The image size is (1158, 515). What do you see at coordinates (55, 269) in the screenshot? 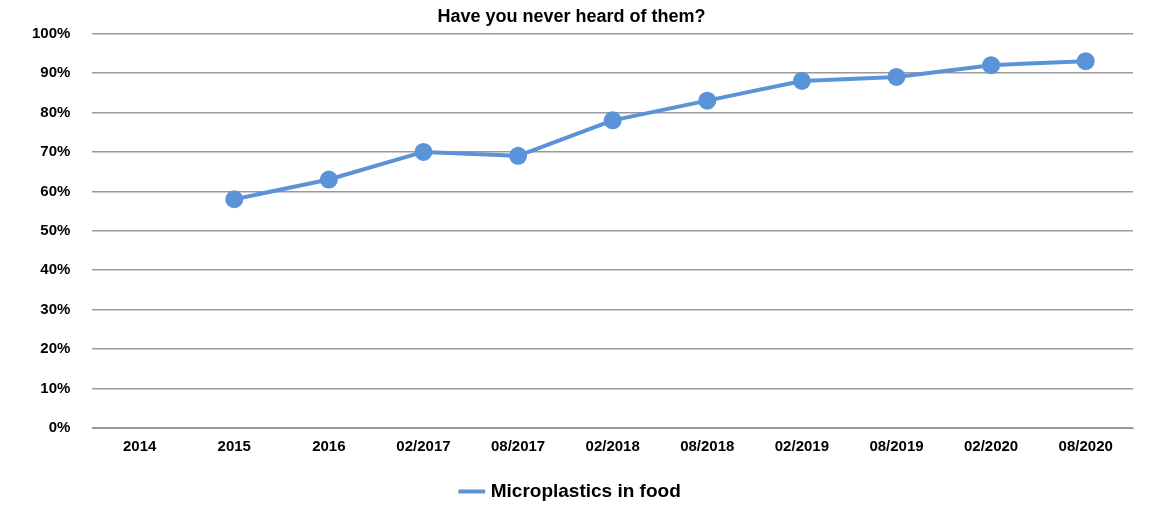
I see `y-tick-label: 40%` at bounding box center [55, 269].